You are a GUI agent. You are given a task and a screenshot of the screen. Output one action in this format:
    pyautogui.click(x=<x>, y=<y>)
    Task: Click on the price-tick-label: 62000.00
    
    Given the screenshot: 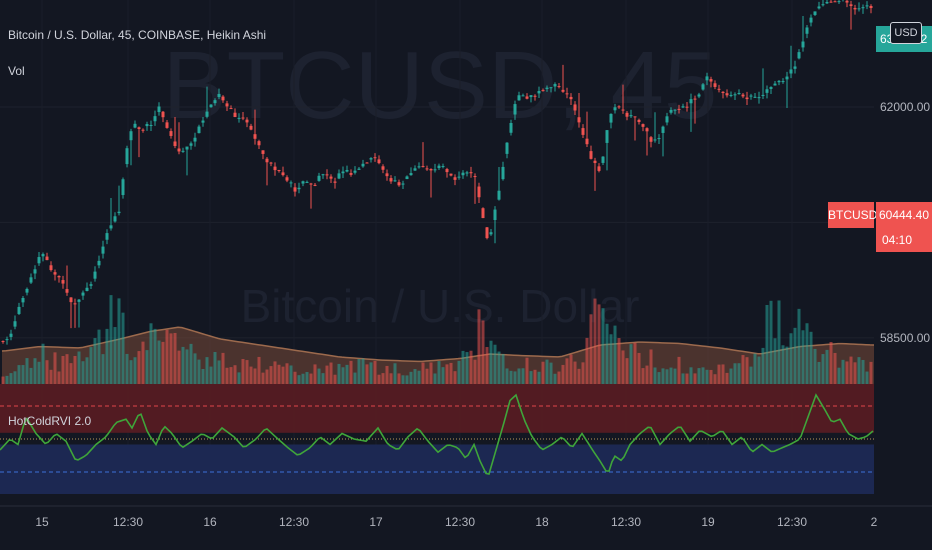 What is the action you would take?
    pyautogui.click(x=905, y=107)
    